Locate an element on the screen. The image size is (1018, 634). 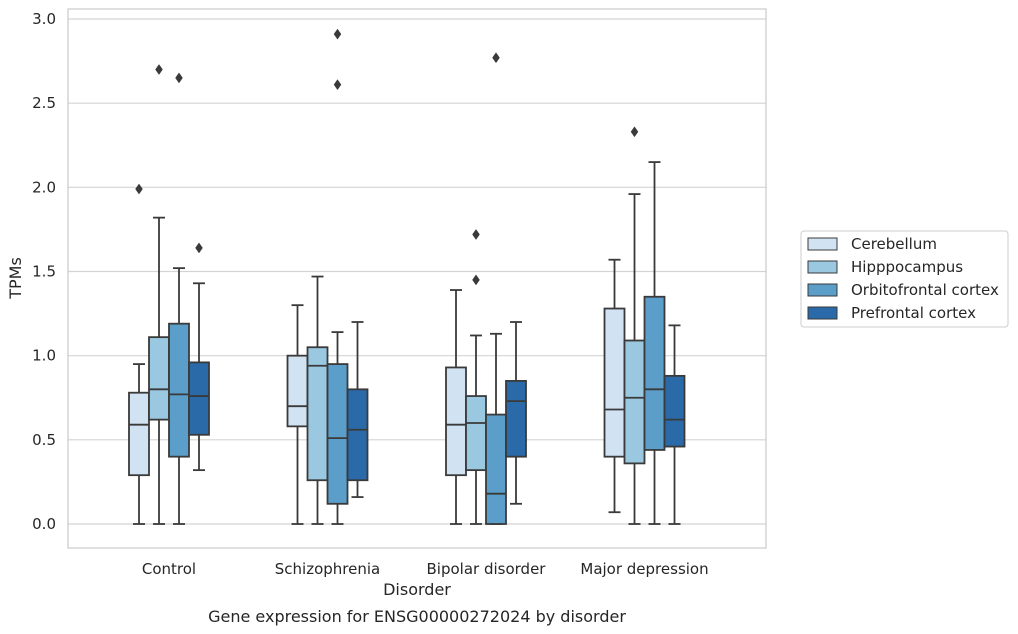
legend-label: Prefrontal cortex is located at coordinates (913, 313).